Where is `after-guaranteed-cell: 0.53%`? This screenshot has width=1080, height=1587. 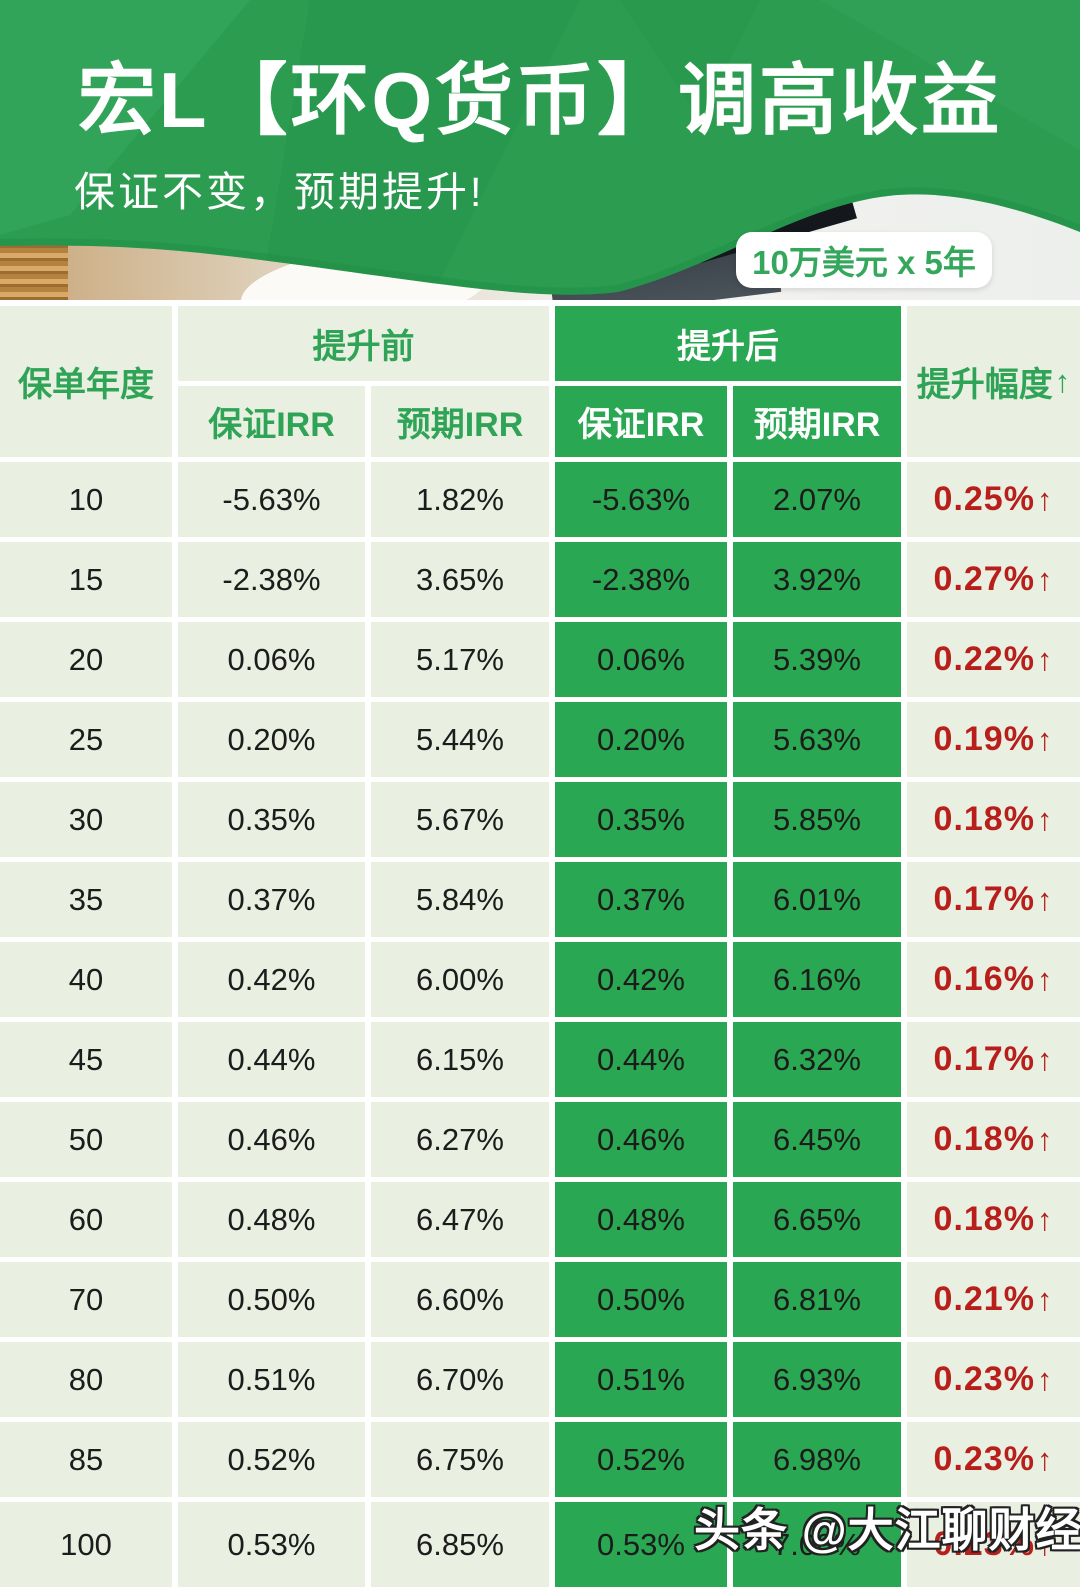
after-guaranteed-cell: 0.53% is located at coordinates (641, 1544).